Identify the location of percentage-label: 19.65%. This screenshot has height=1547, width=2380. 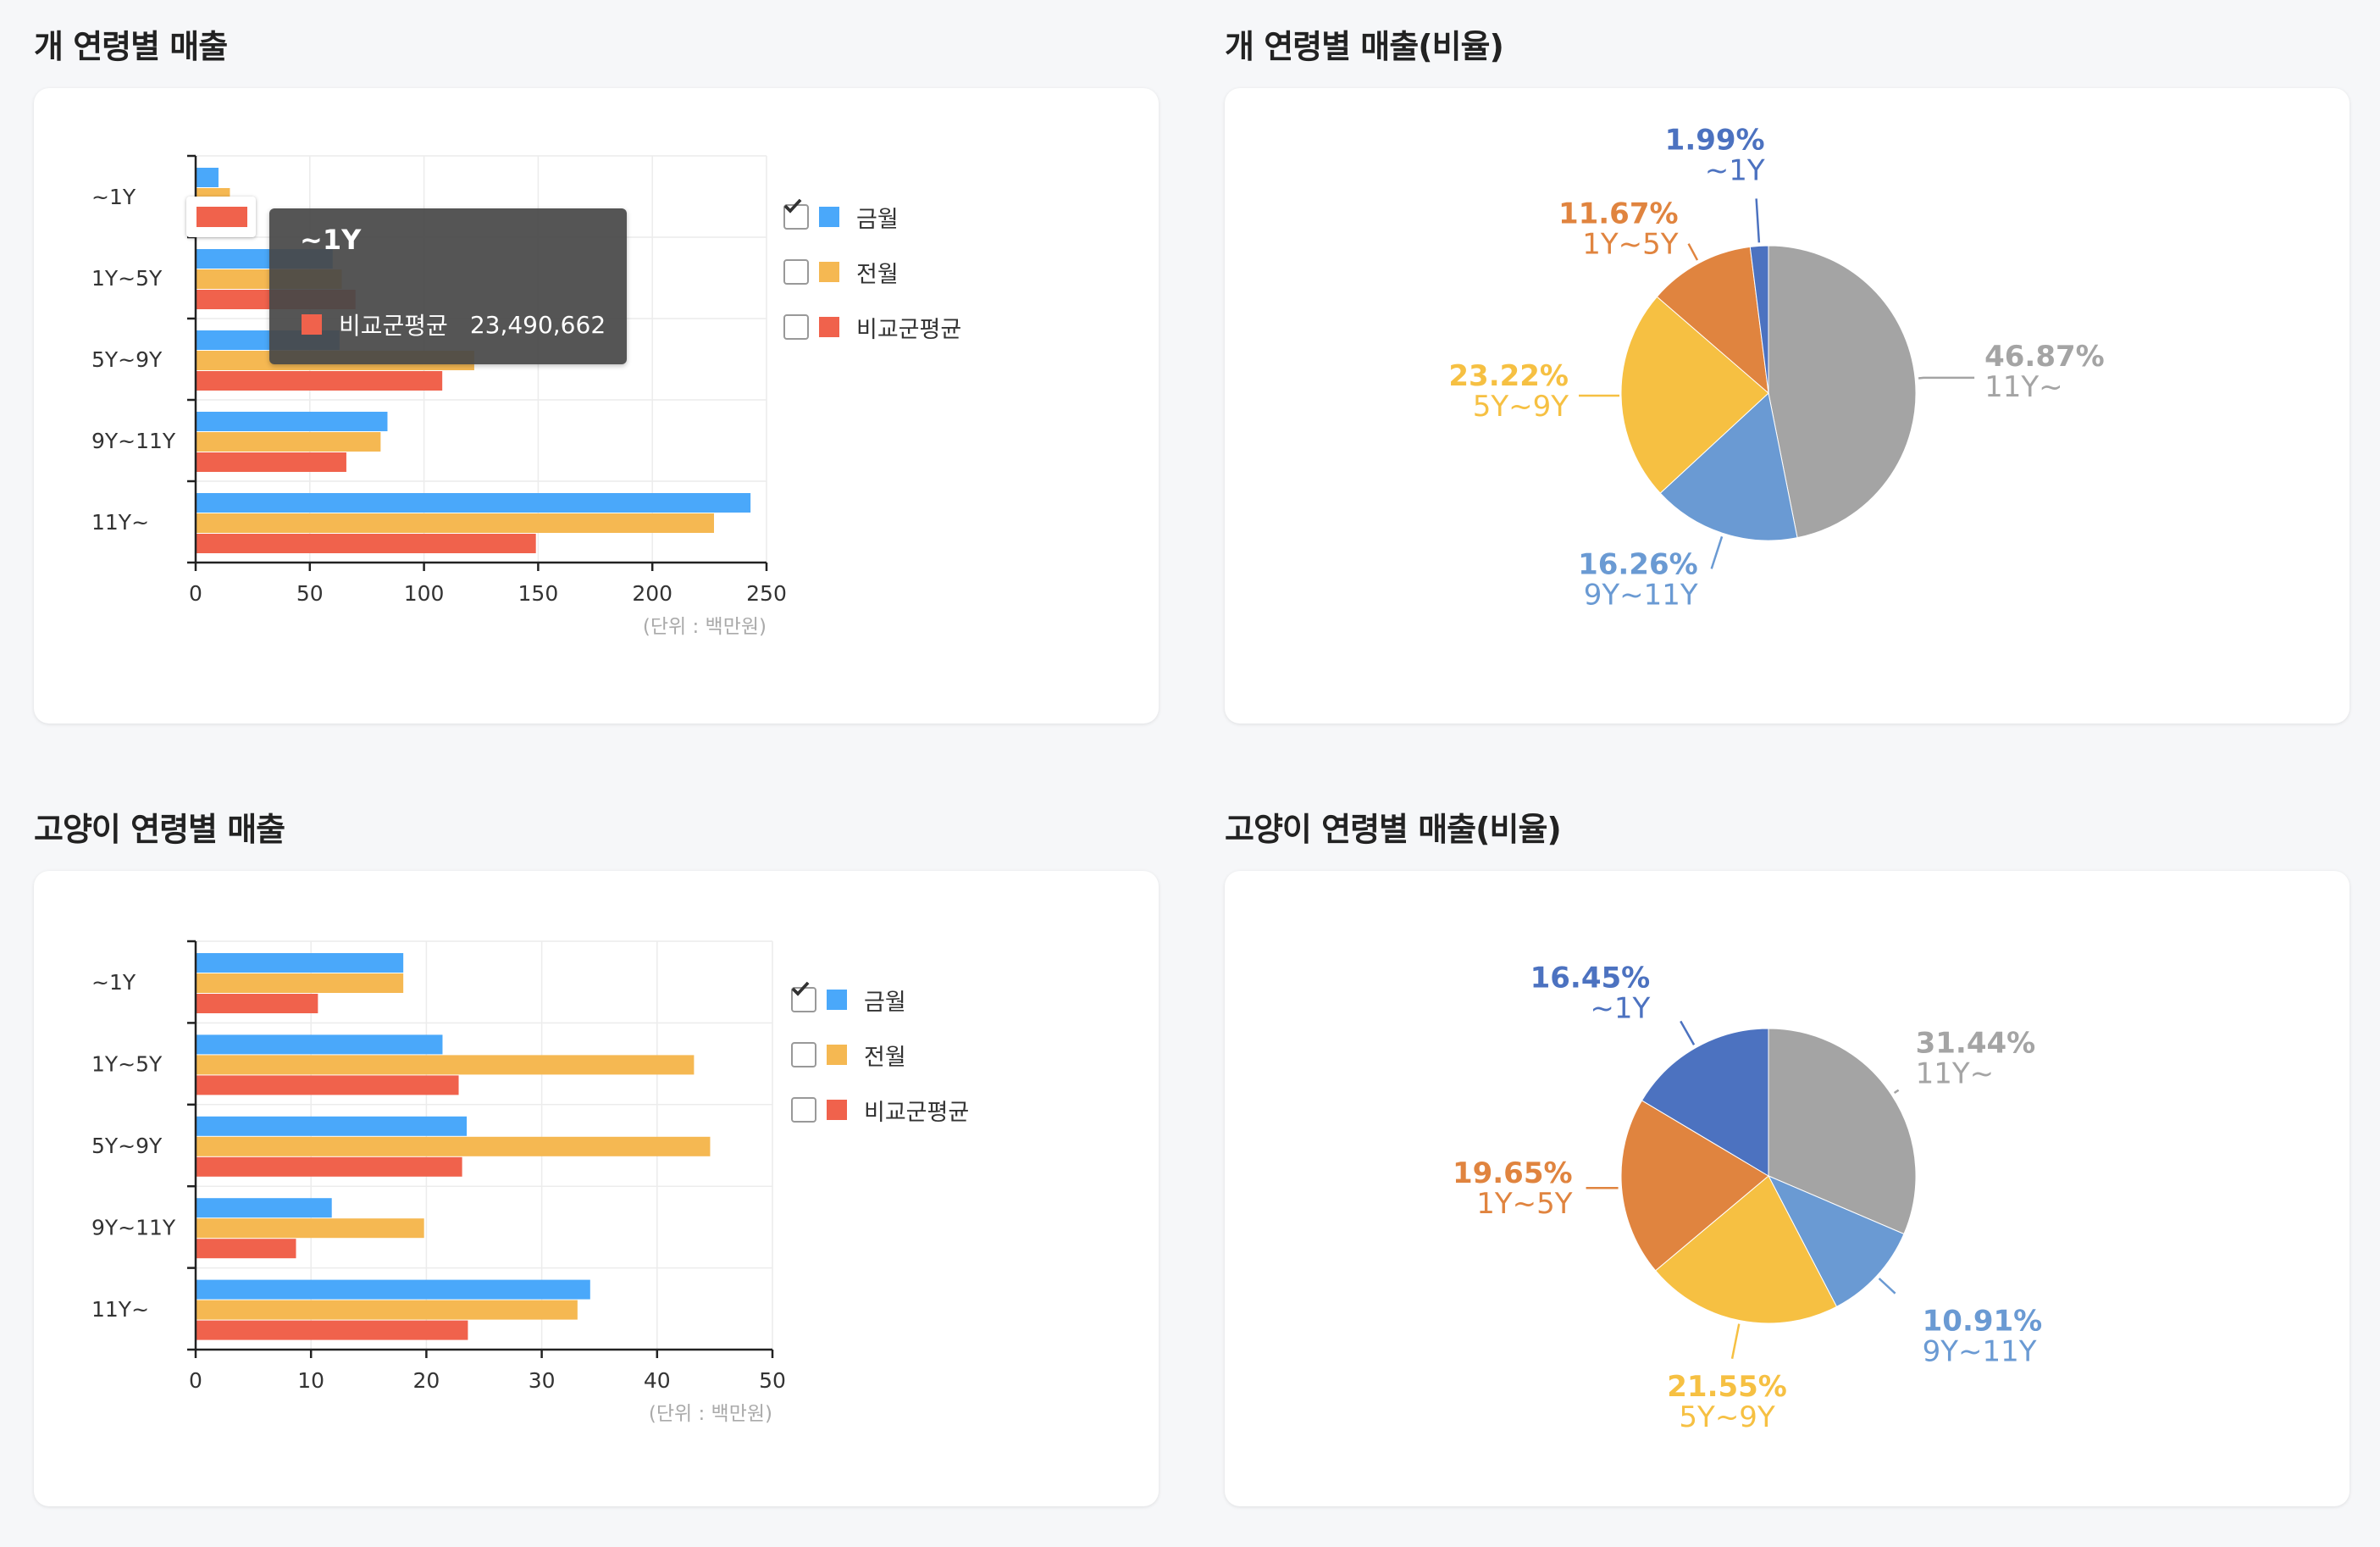
(1513, 1173).